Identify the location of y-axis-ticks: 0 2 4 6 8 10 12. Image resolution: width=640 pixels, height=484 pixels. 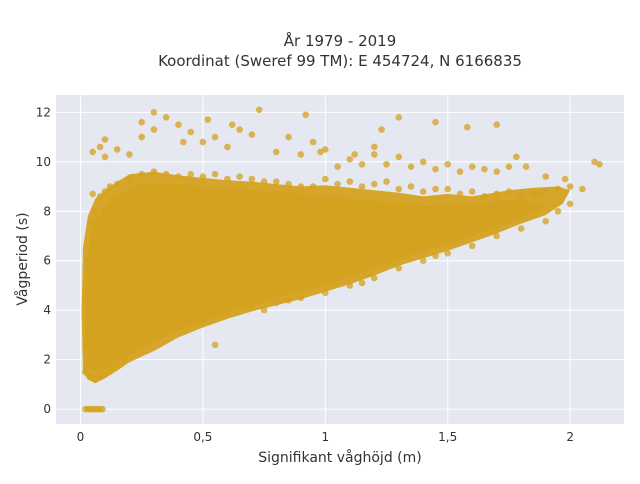
(43, 260).